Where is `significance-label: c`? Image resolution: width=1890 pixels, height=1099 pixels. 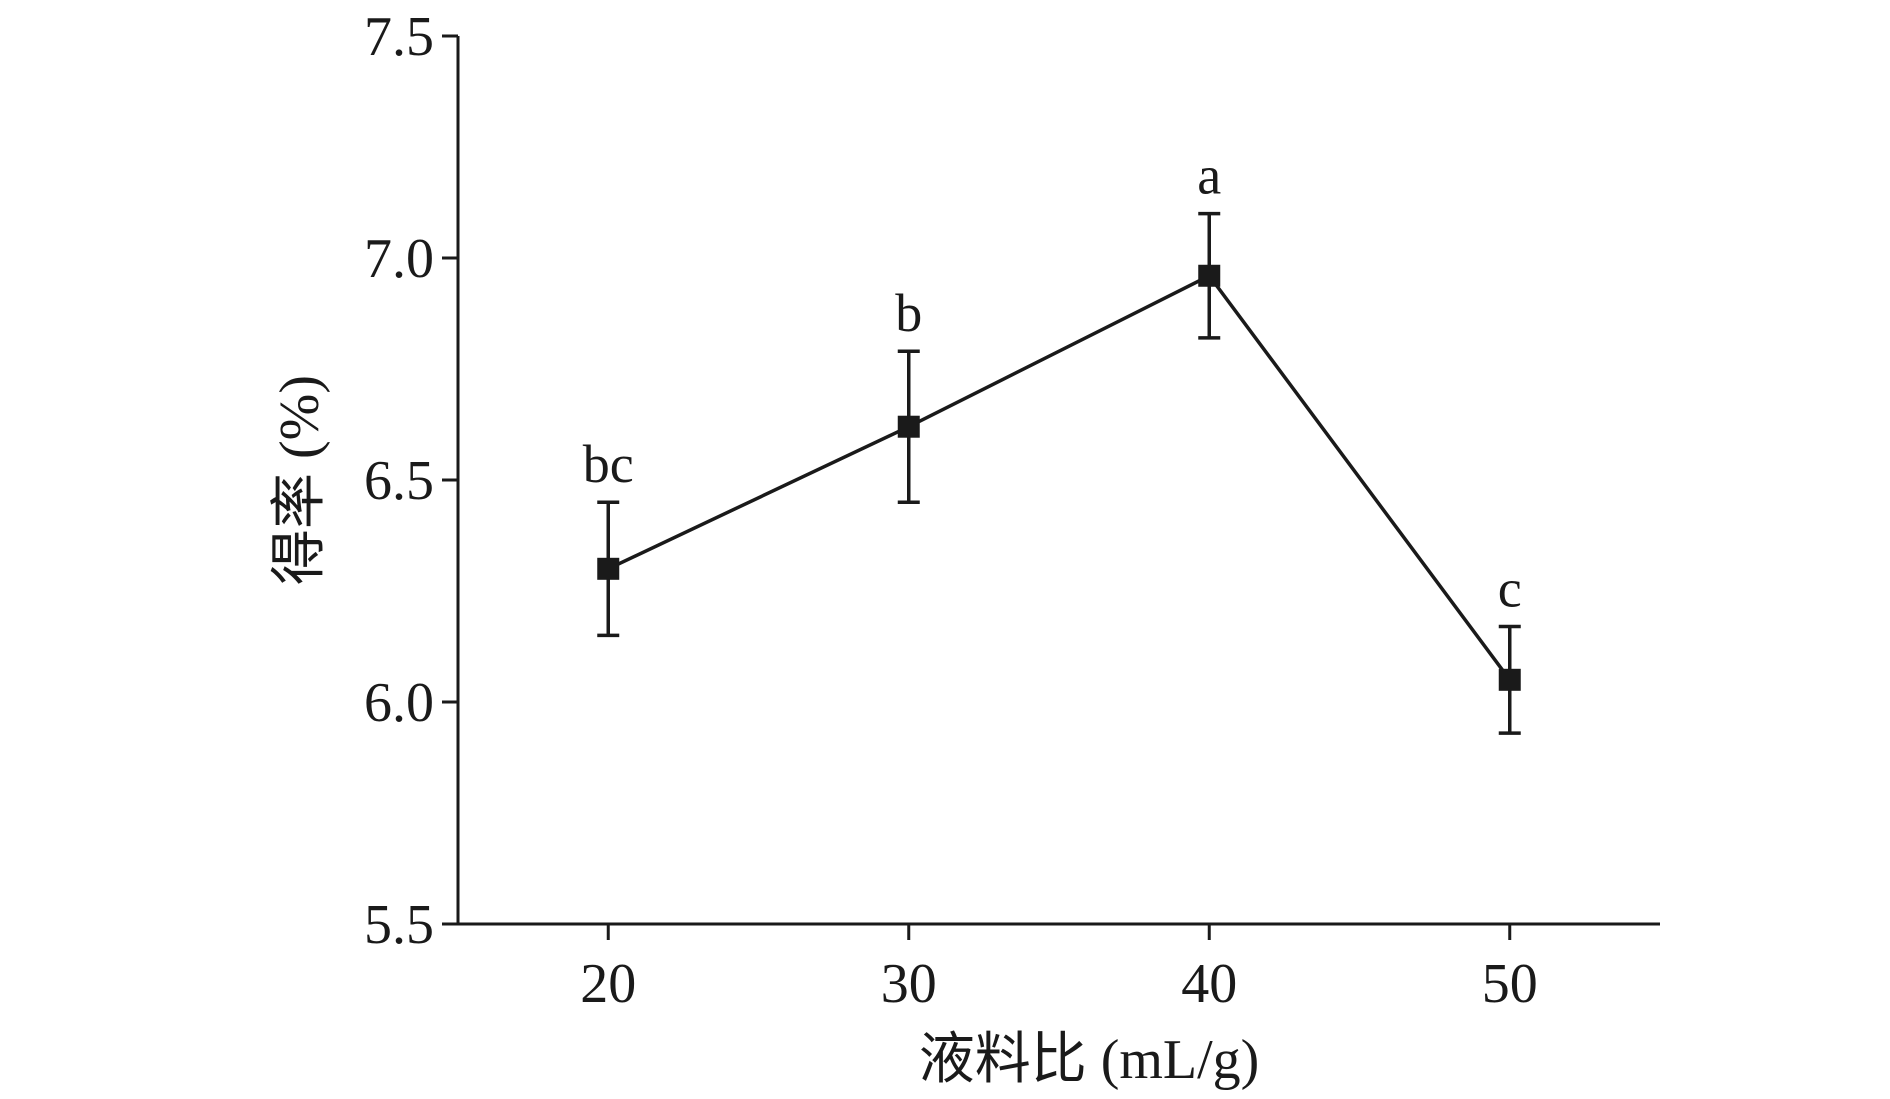 significance-label: c is located at coordinates (1510, 589).